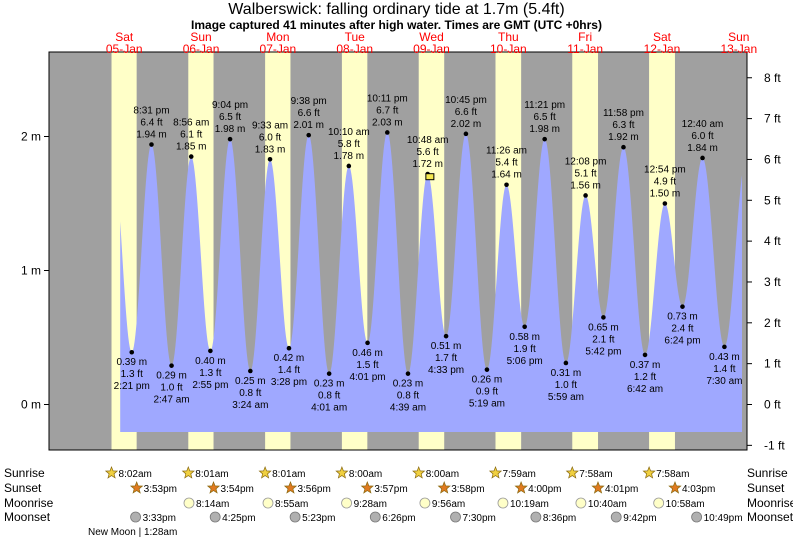 The image size is (793, 539). Describe the element at coordinates (645, 365) in the screenshot. I see `tide-meters-26: 0.37 m` at that location.